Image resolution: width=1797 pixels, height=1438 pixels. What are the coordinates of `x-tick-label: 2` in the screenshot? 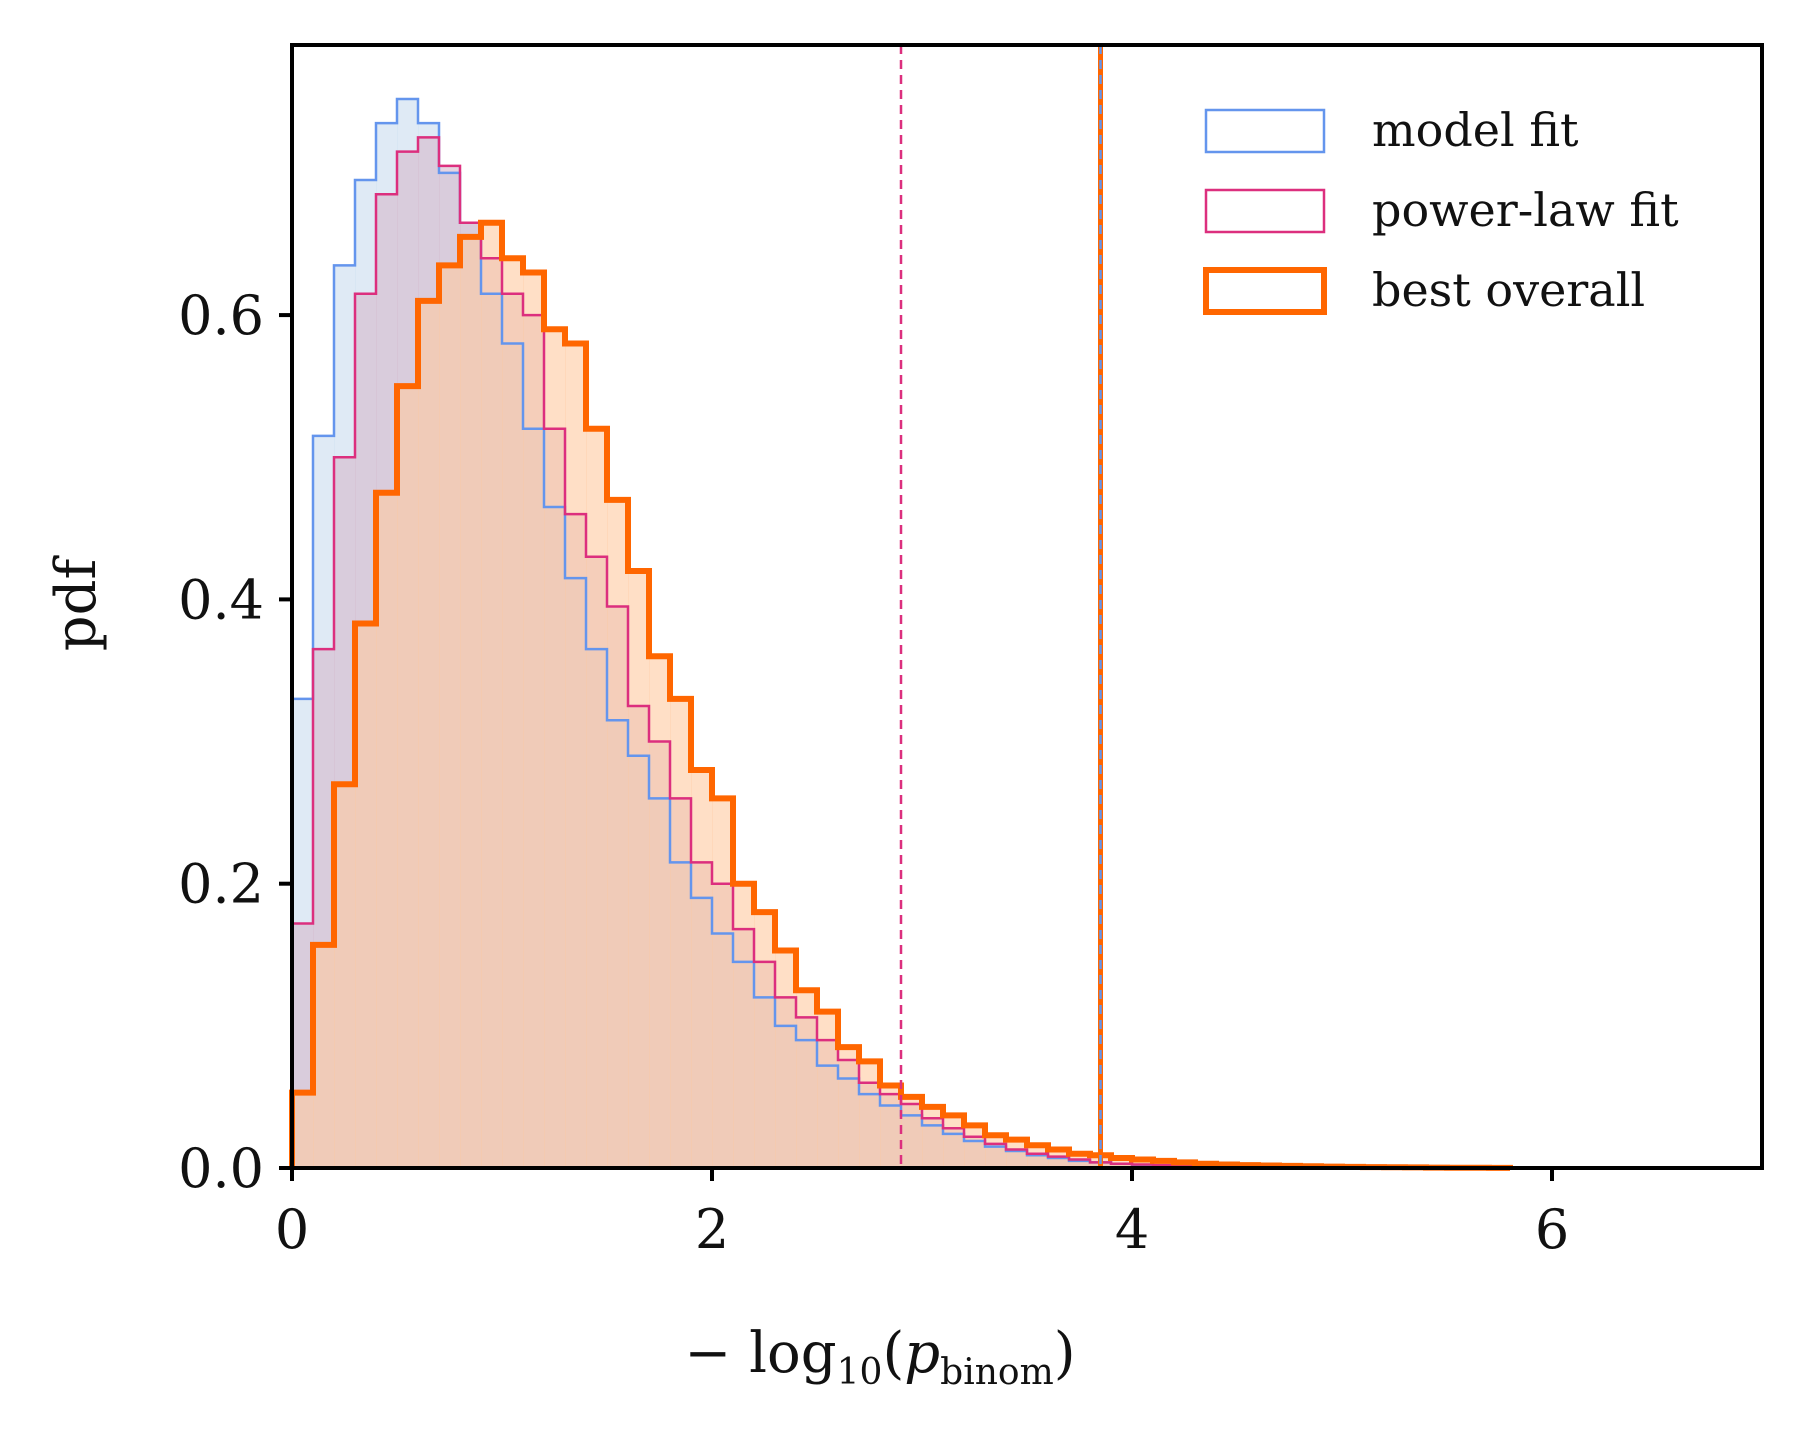 It's located at (712, 1229).